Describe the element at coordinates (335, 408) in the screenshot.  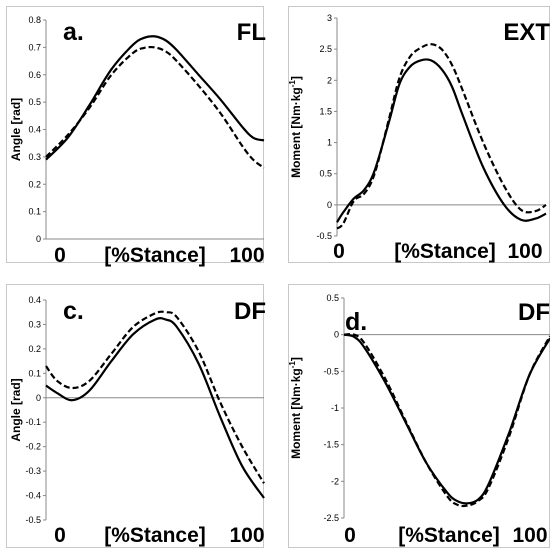
I see `y-tick-label: -1` at that location.